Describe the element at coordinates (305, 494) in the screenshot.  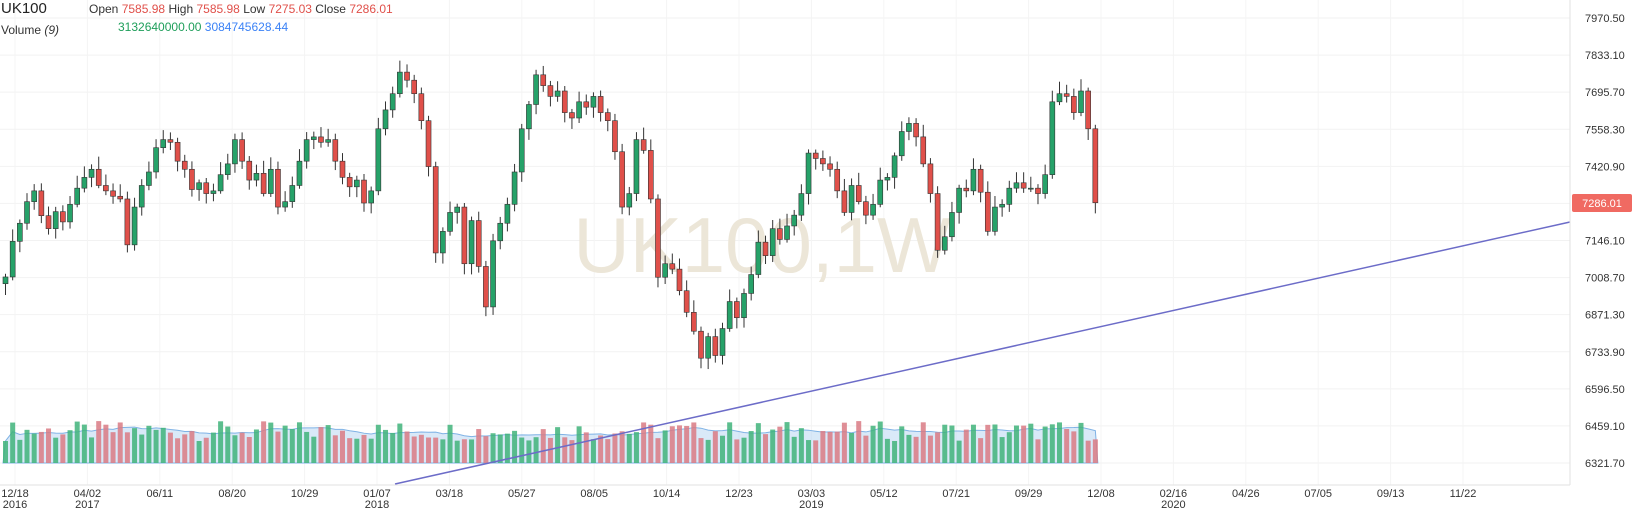
I see `x-tick-label: 10/29` at that location.